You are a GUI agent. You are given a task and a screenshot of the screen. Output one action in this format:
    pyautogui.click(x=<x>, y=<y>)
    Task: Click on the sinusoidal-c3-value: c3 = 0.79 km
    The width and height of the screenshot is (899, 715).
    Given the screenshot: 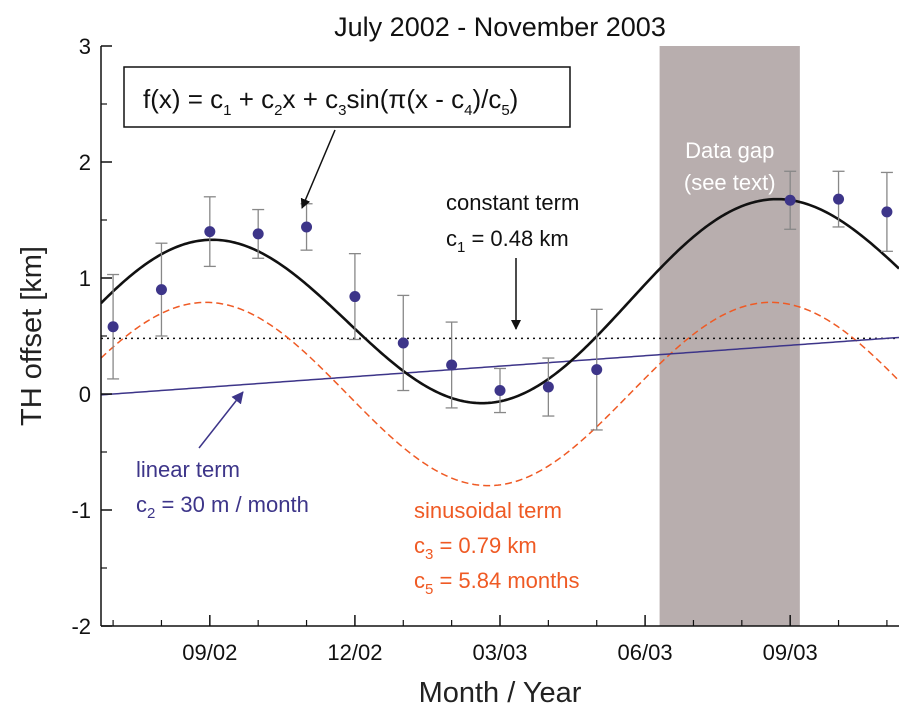 What is the action you would take?
    pyautogui.click(x=475, y=548)
    